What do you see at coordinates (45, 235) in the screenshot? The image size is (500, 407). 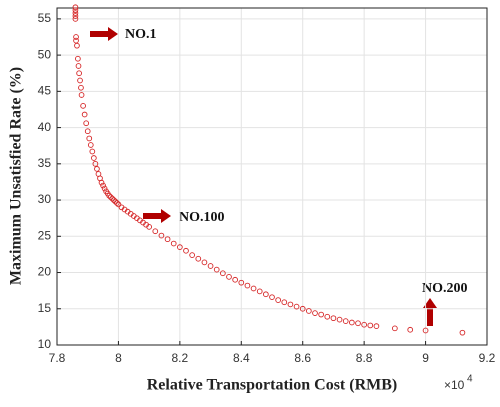 I see `y-tick-label: 25` at bounding box center [45, 235].